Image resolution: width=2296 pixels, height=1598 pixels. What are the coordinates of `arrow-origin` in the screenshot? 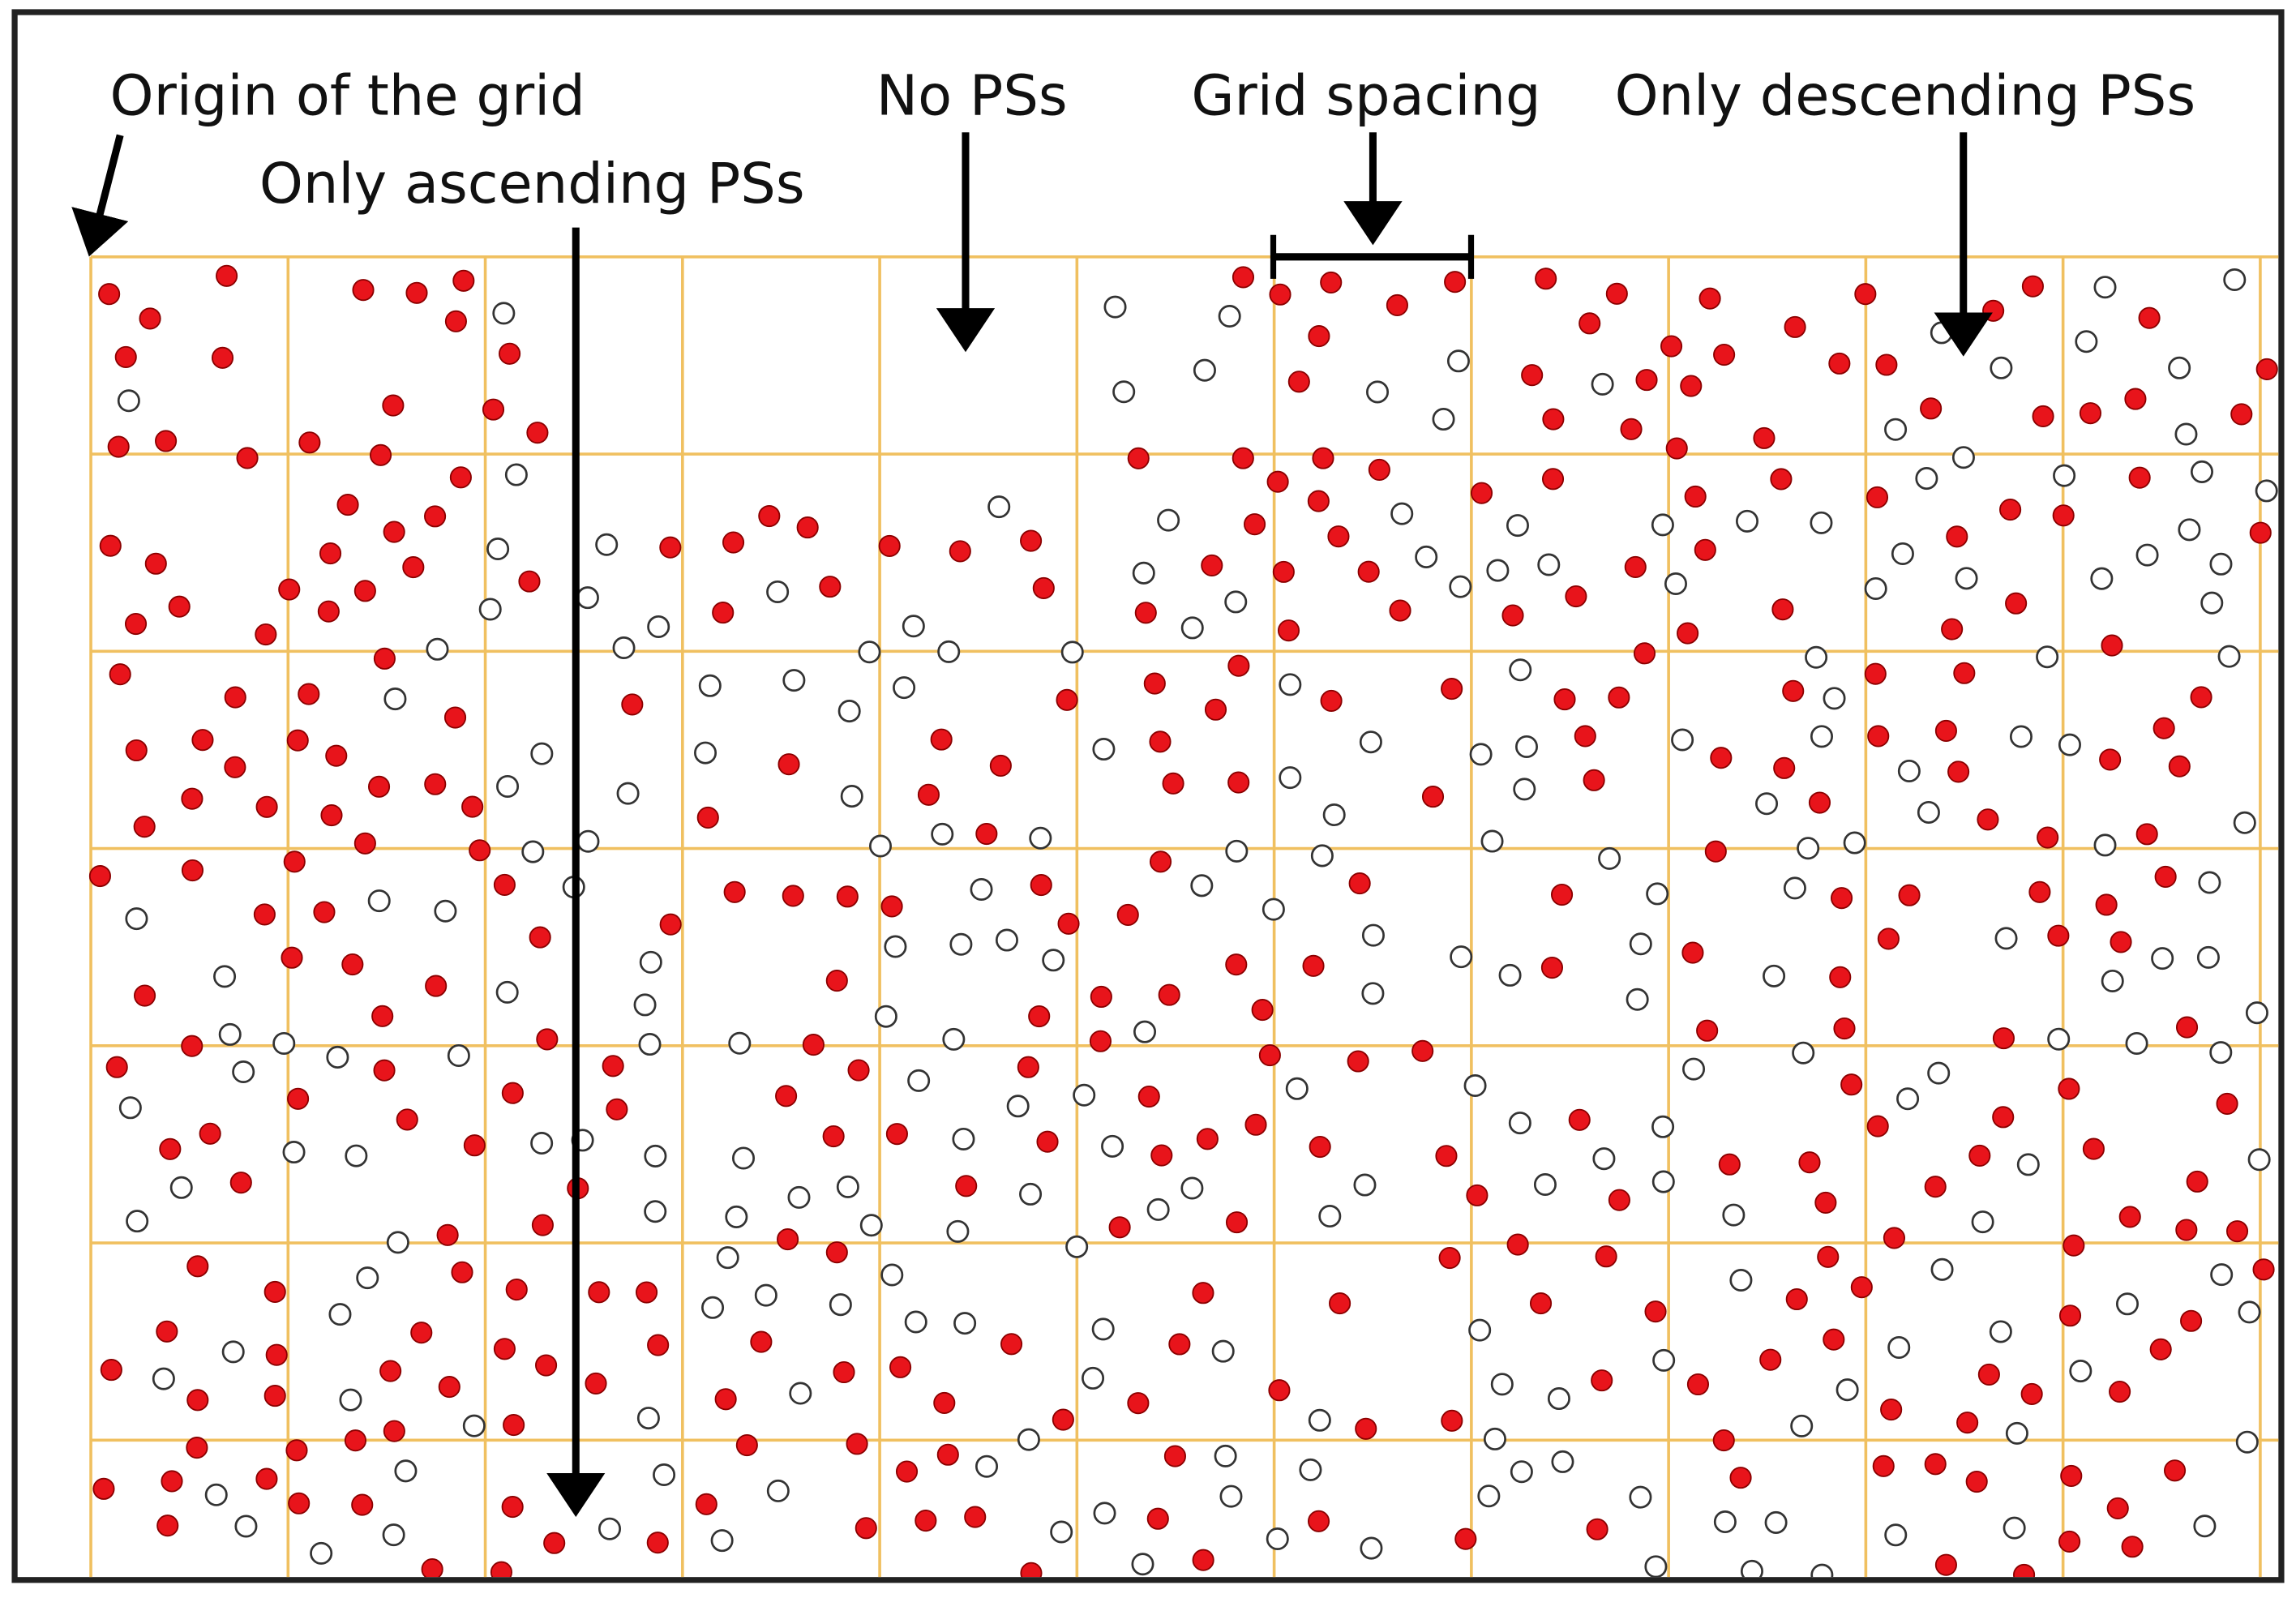 It's located at (100, 195).